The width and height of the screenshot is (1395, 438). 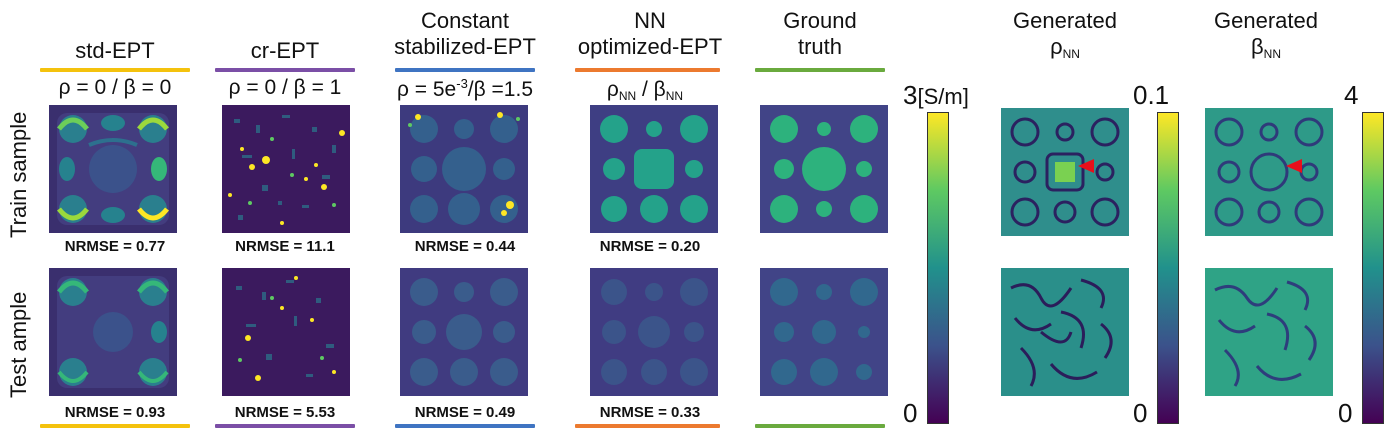 What do you see at coordinates (650, 412) in the screenshot?
I see `test-nrmse-nn: NRMSE = 0.33` at bounding box center [650, 412].